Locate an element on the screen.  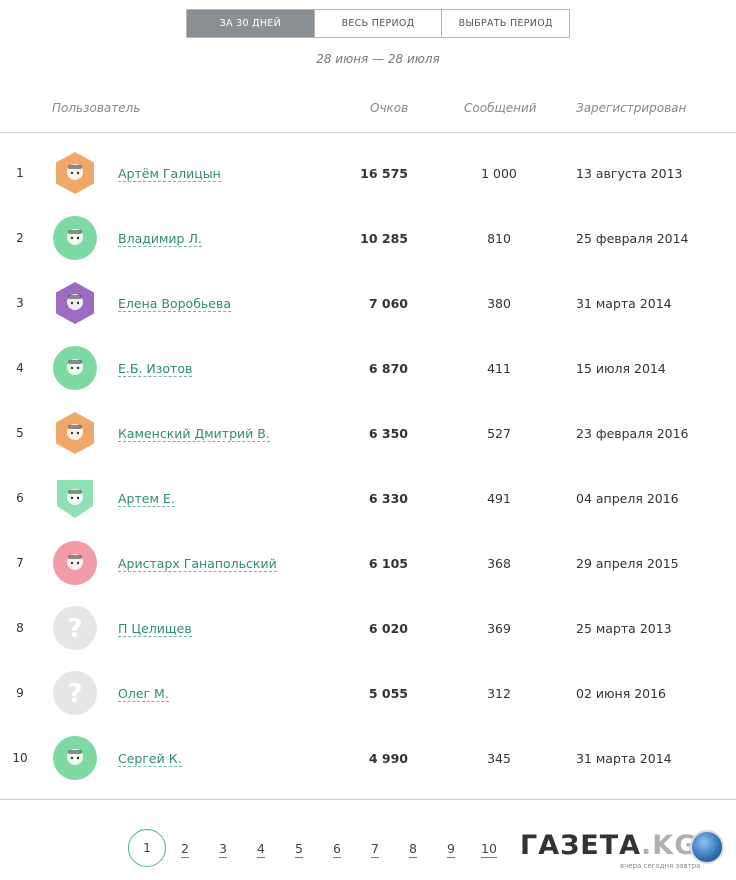
user-name-link: П Целищев is located at coordinates (155, 629).